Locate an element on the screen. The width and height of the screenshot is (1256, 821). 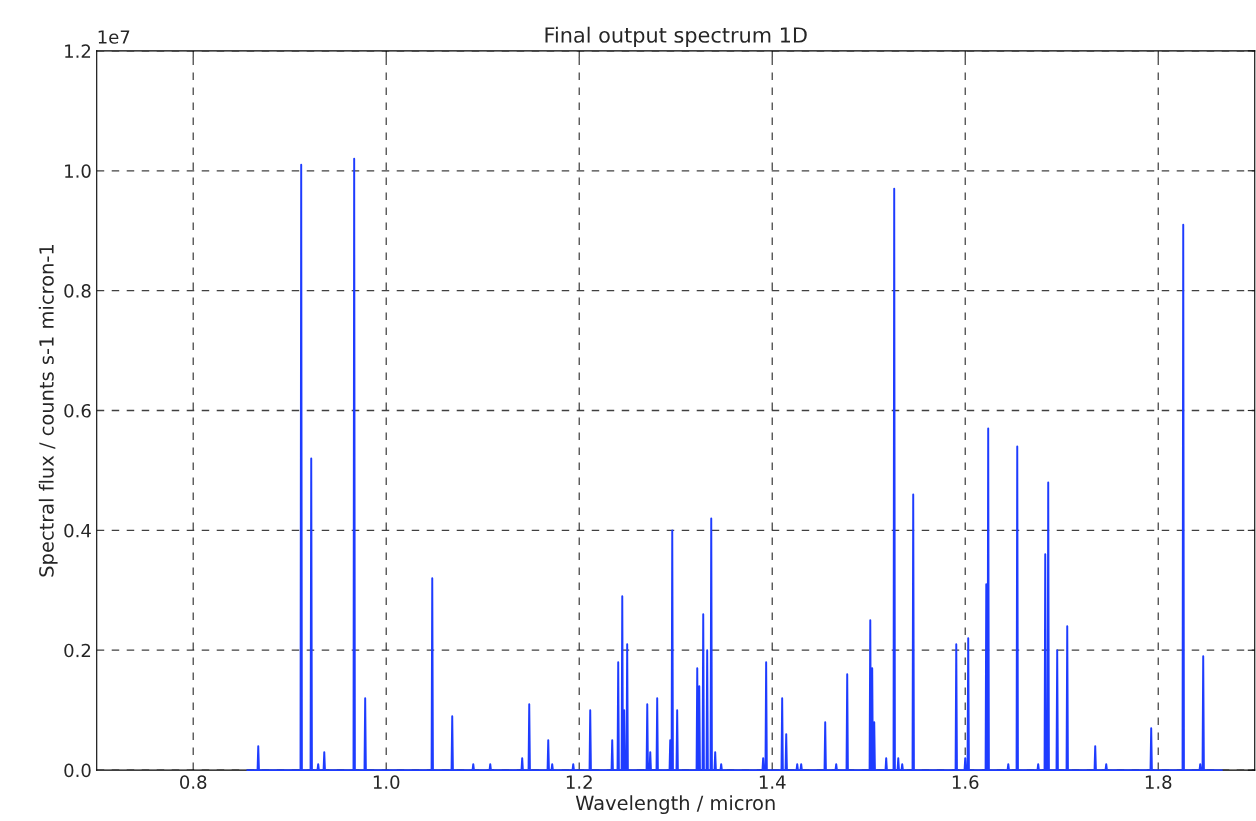
y-tick-label: 0.0 is located at coordinates (77, 770).